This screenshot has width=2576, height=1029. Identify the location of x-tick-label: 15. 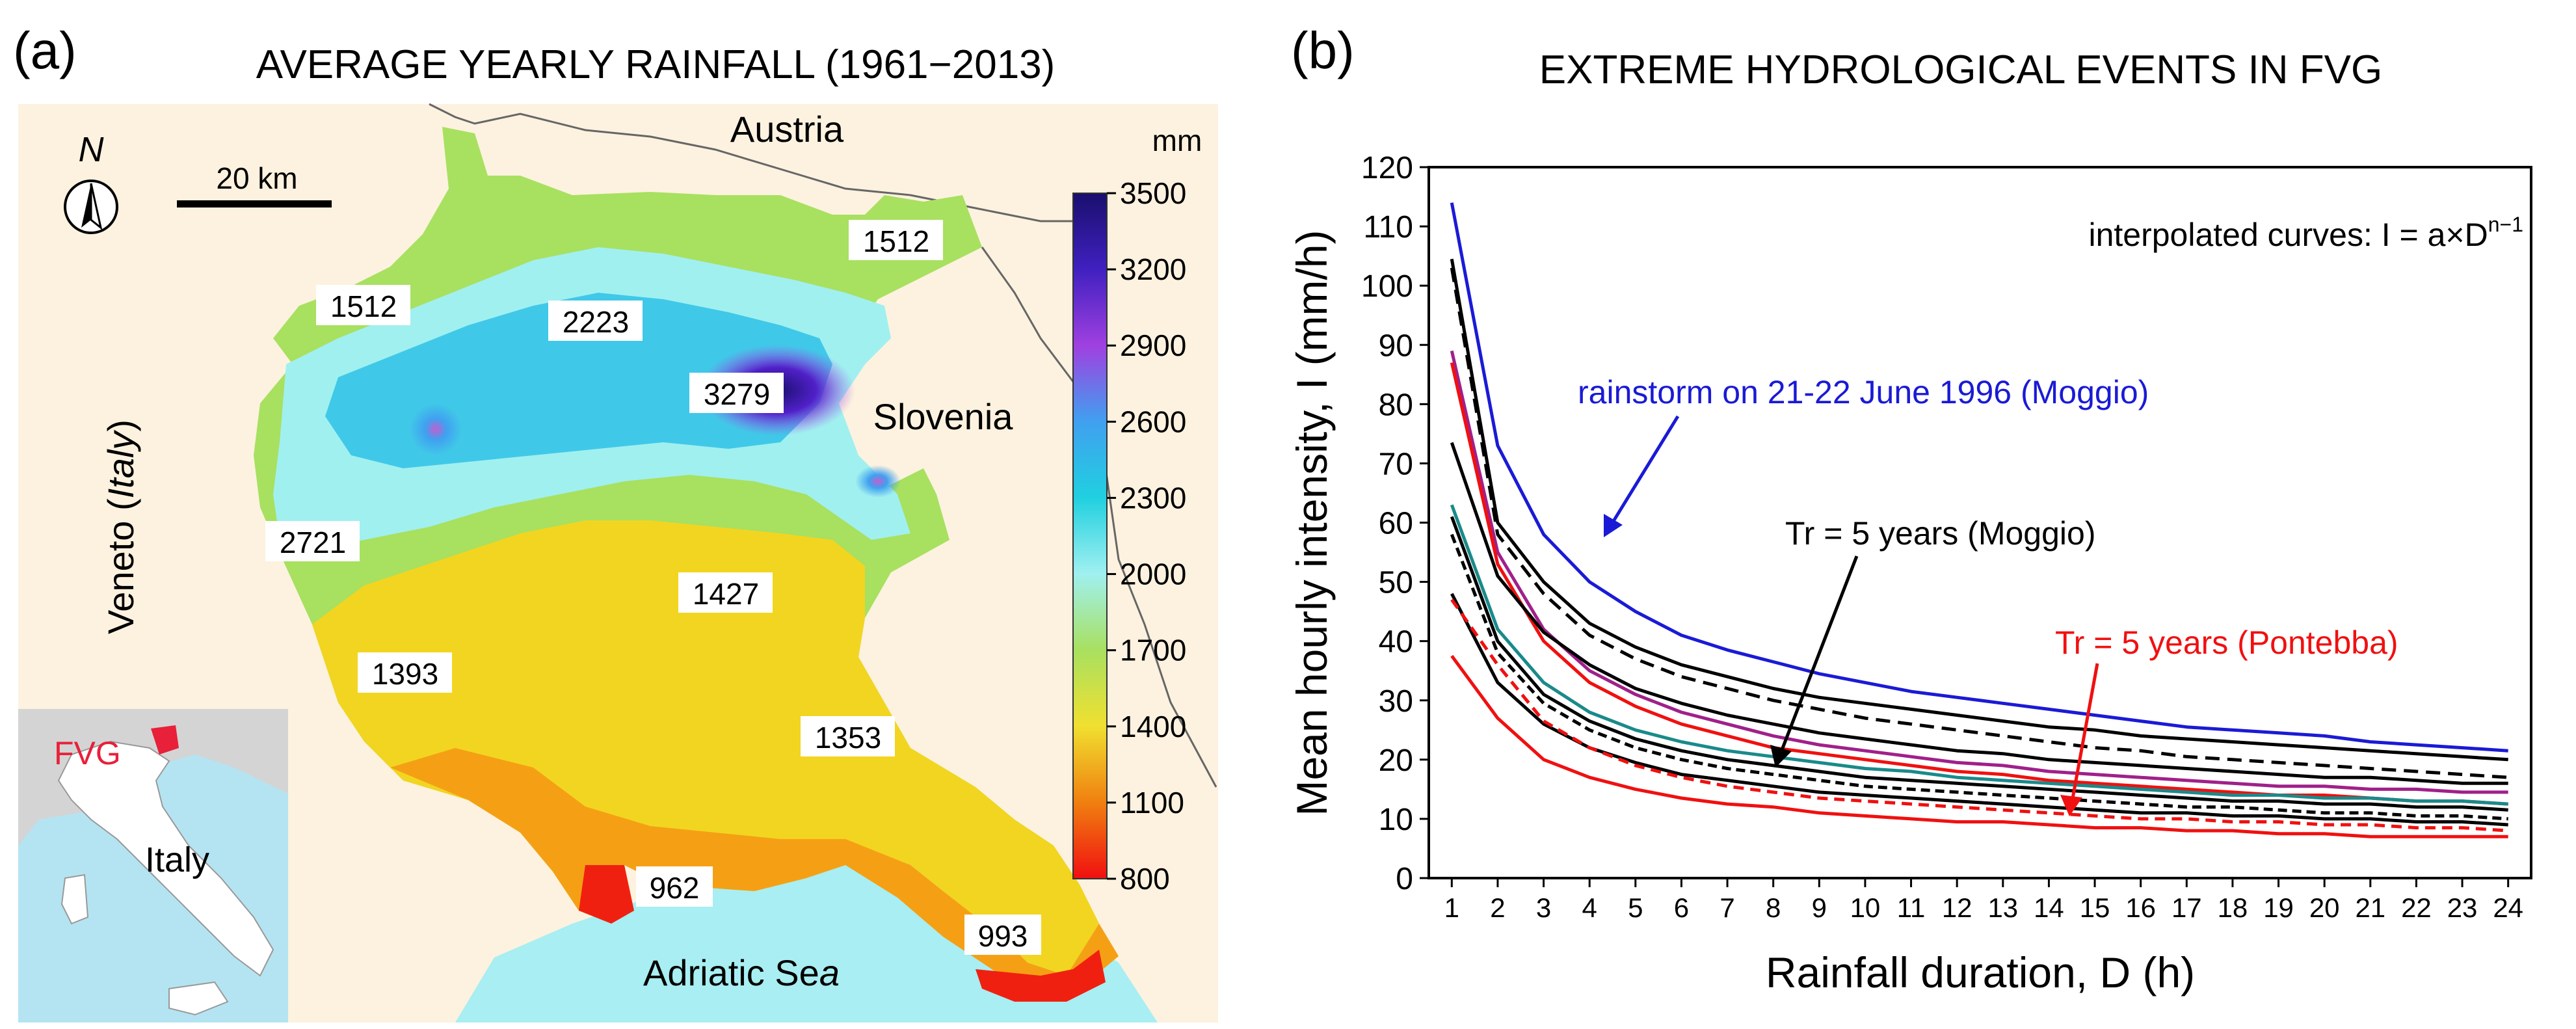
(2095, 907).